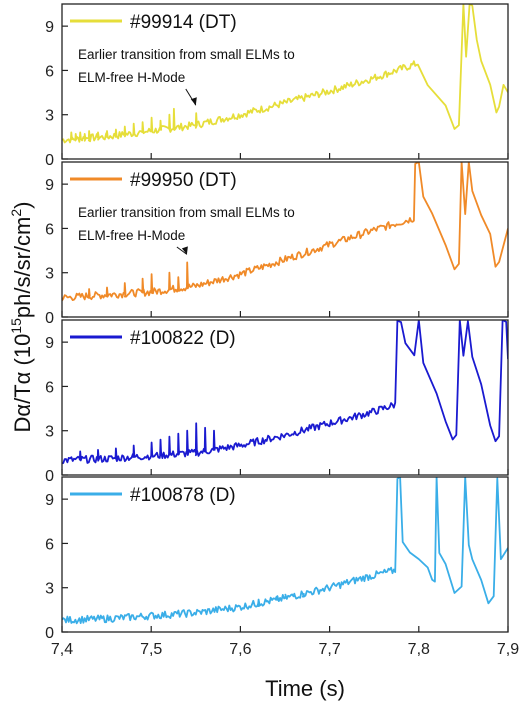  What do you see at coordinates (183, 180) in the screenshot?
I see `legend-label: #99950 (DT)` at bounding box center [183, 180].